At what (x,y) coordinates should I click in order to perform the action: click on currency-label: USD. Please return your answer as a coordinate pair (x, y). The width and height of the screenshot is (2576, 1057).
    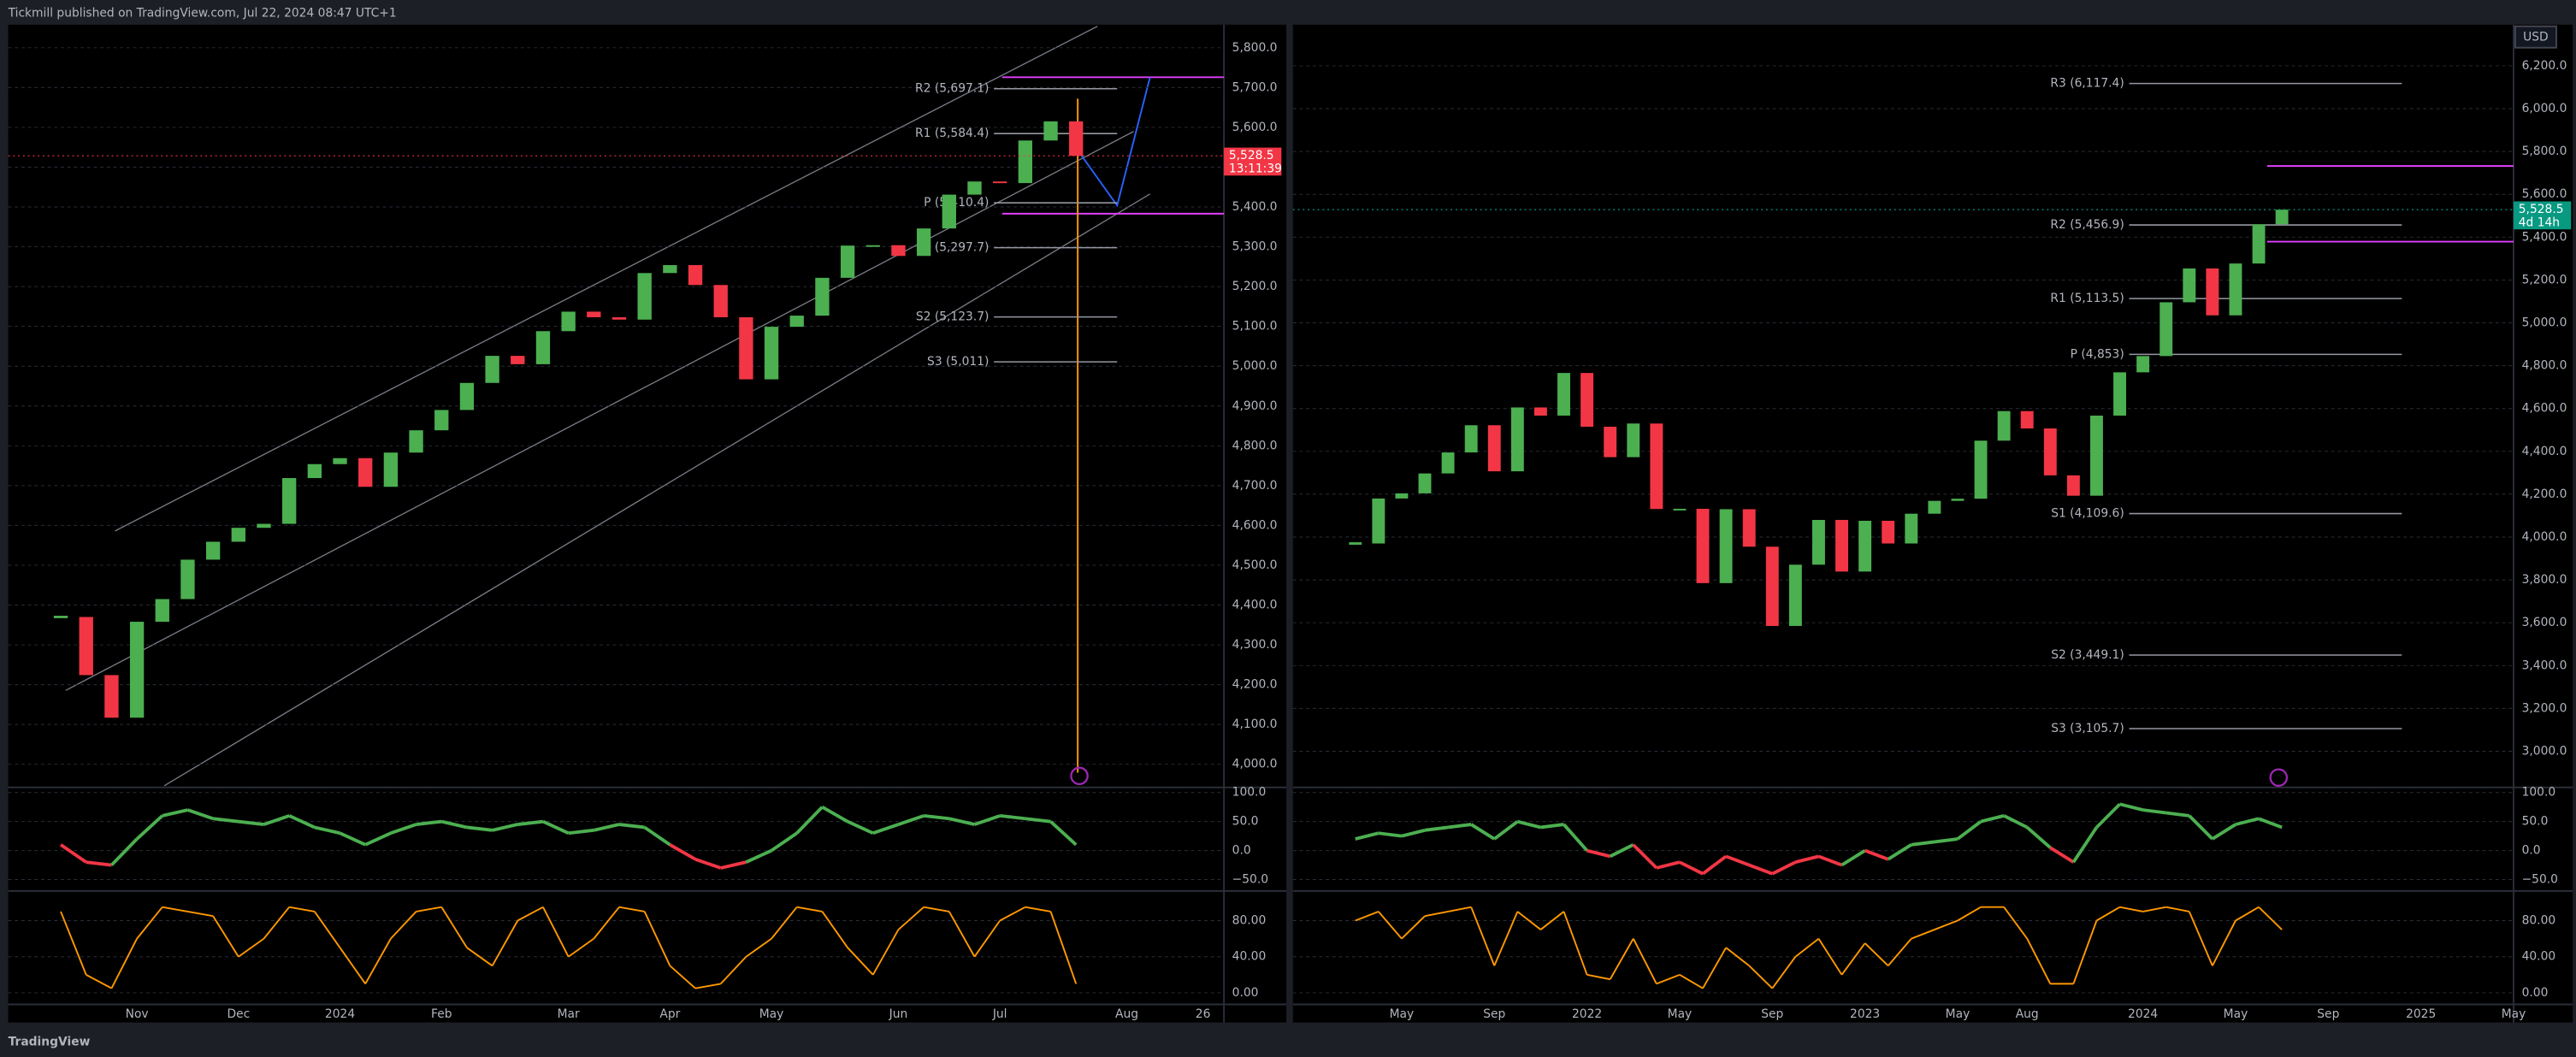
    Looking at the image, I should click on (2536, 37).